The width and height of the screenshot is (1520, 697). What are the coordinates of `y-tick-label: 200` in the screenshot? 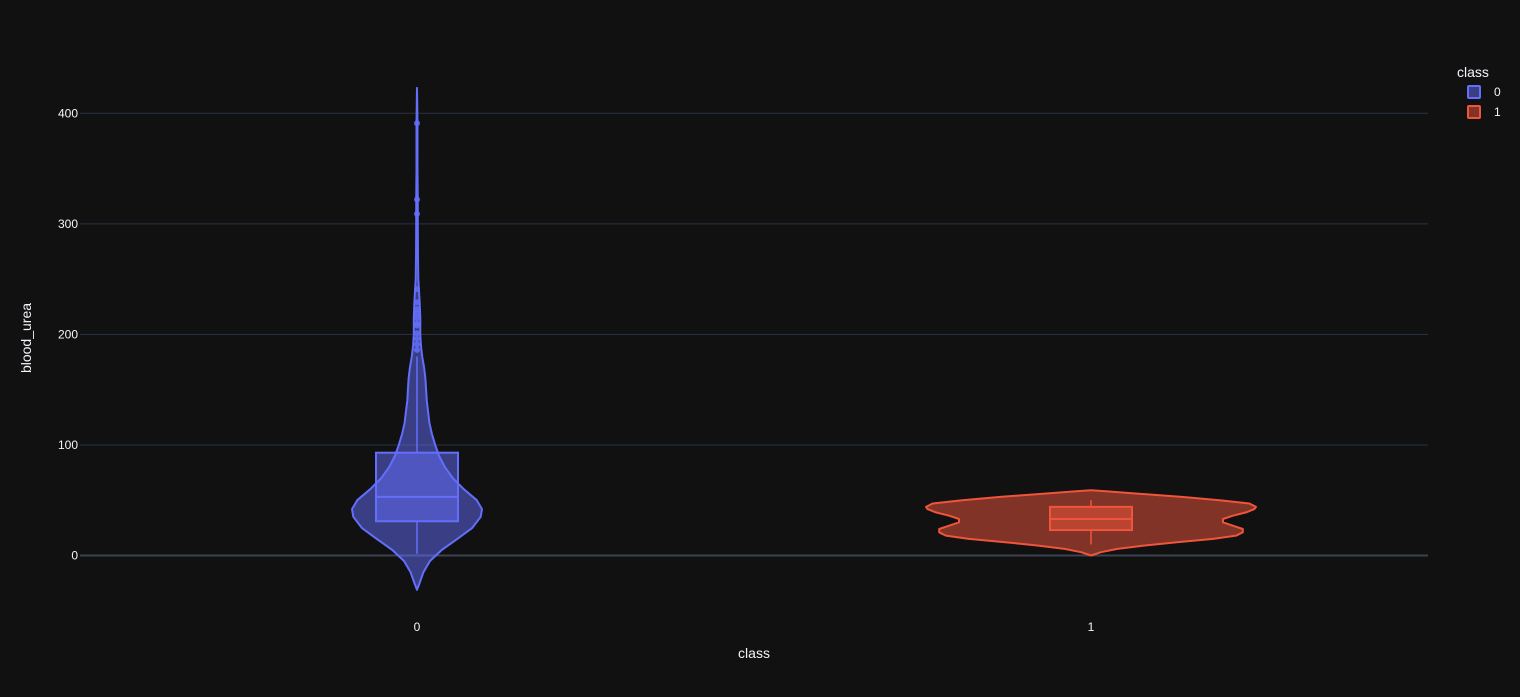 It's located at (68, 334).